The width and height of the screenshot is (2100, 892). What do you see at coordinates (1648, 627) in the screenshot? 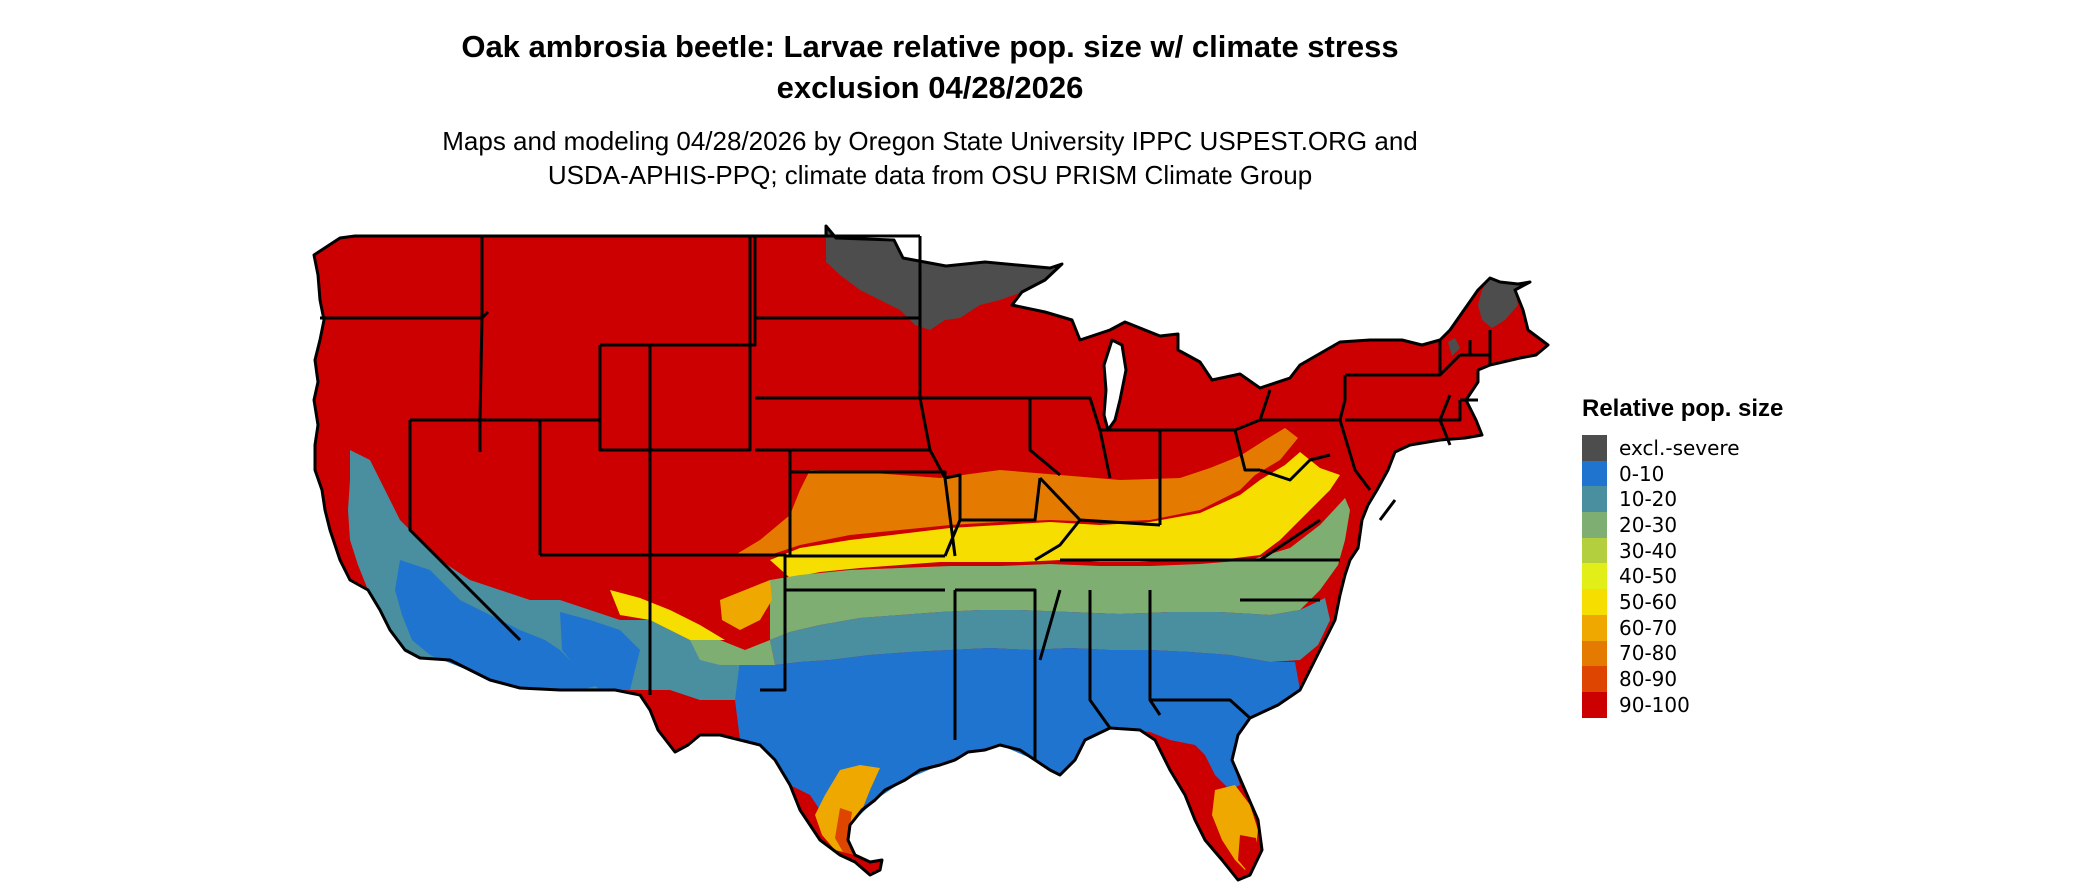
I see `legend-label: 60-70` at bounding box center [1648, 627].